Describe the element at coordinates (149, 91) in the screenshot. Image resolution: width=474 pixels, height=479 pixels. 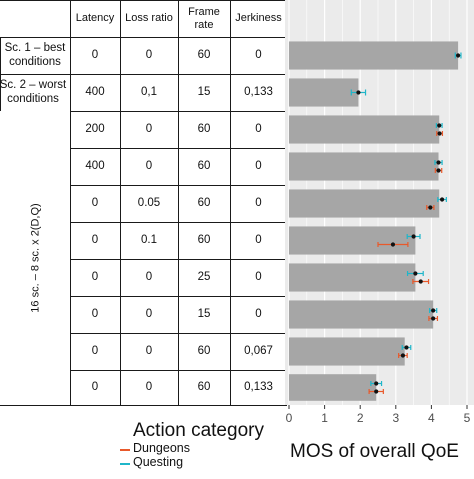
I see `table-cell: 0,1` at that location.